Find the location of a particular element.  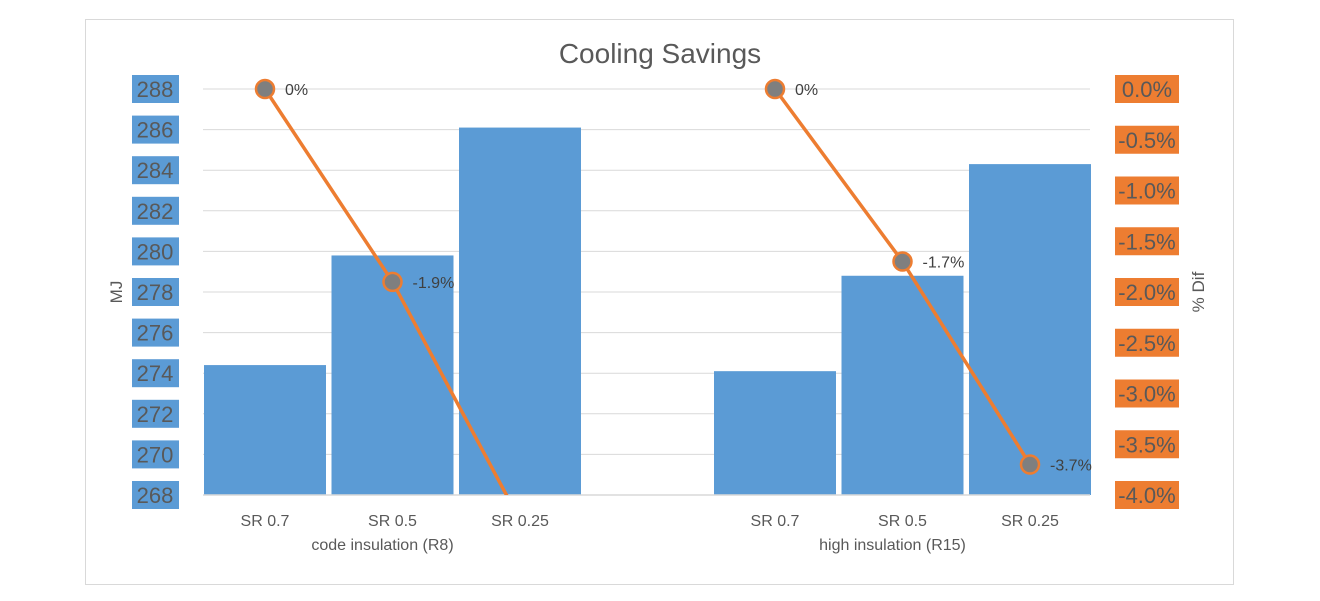

y2-tick-label: 0.0% is located at coordinates (1147, 89).